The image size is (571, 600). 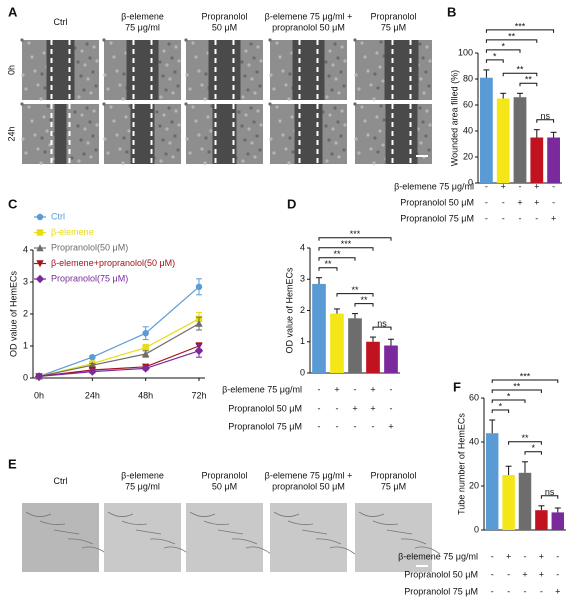 What do you see at coordinates (390, 426) in the screenshot?
I see `treatment-sign: +` at bounding box center [390, 426].